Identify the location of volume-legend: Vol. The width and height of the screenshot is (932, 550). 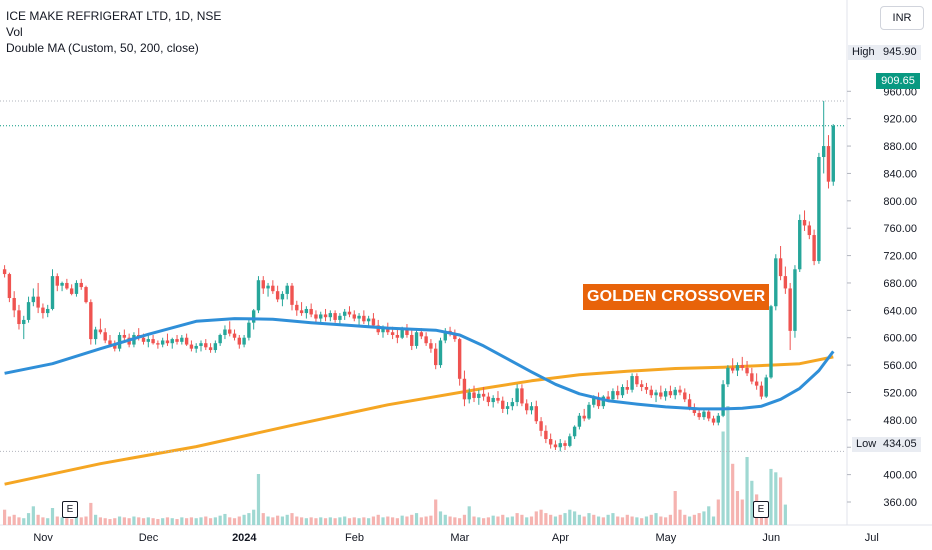
(14, 32).